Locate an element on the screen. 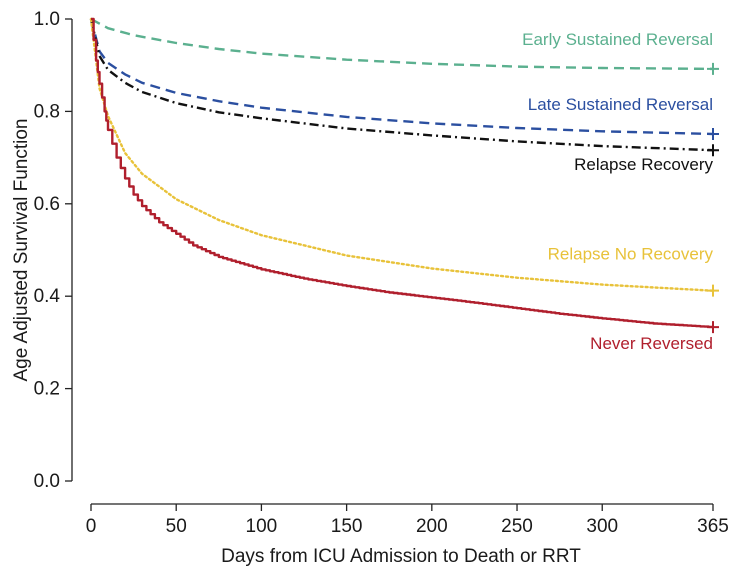  y-tick-label: 0.6 is located at coordinates (47, 204).